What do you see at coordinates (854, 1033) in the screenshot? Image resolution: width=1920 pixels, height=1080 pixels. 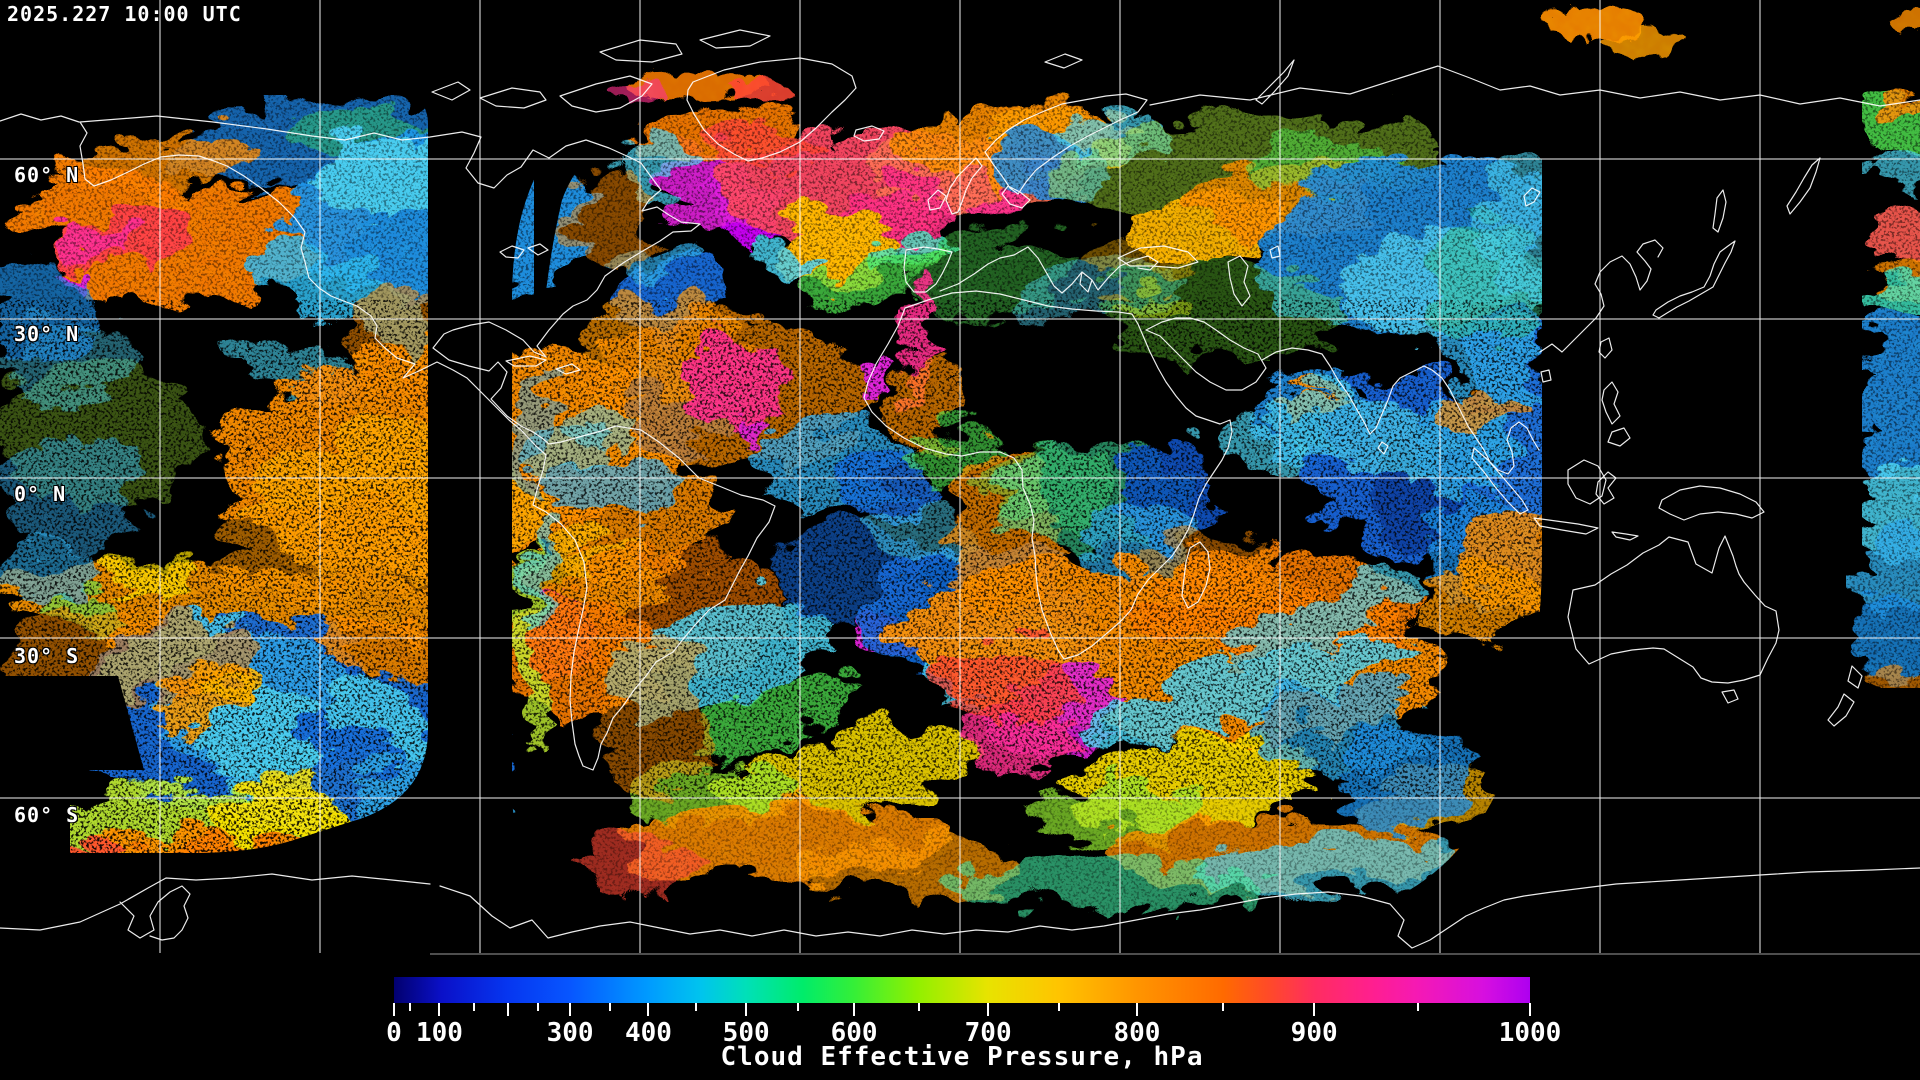 I see `colorbar-tick-label: 600` at bounding box center [854, 1033].